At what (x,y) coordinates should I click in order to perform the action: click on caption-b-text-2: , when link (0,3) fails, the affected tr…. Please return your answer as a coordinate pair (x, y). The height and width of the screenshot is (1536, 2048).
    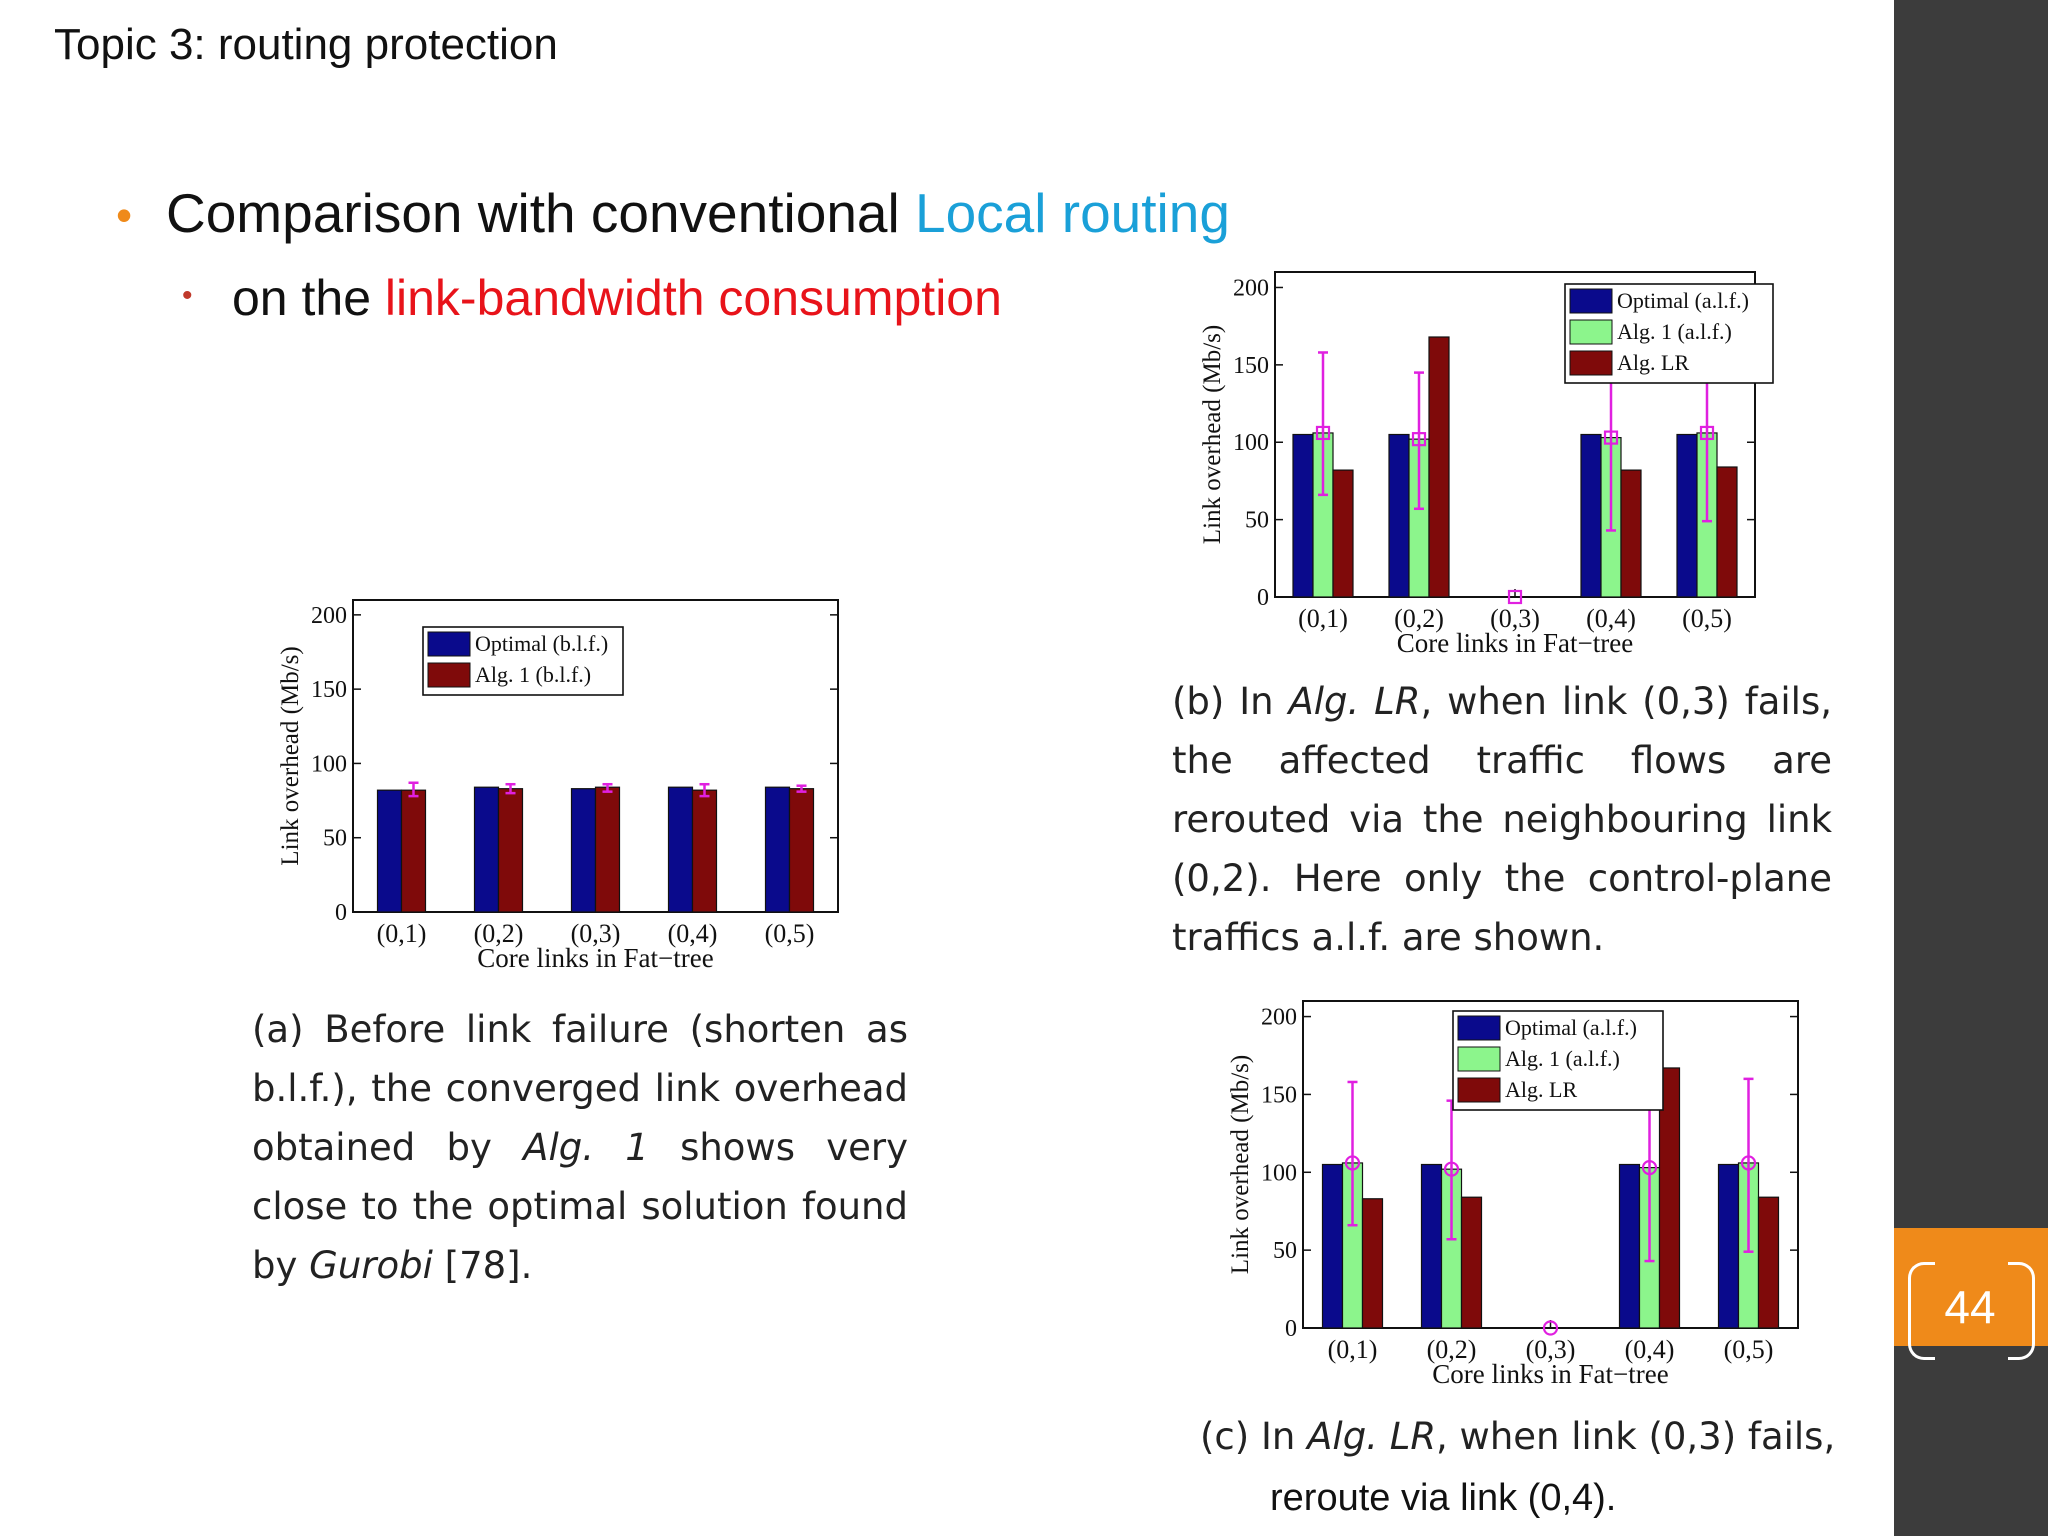
    Looking at the image, I should click on (1502, 819).